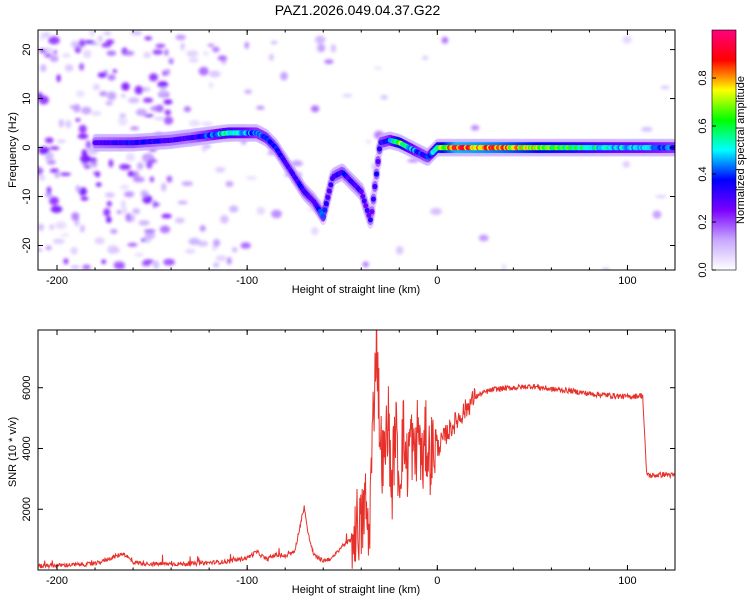 The image size is (750, 600). Describe the element at coordinates (27, 147) in the screenshot. I see `y-tick-label: 0` at that location.